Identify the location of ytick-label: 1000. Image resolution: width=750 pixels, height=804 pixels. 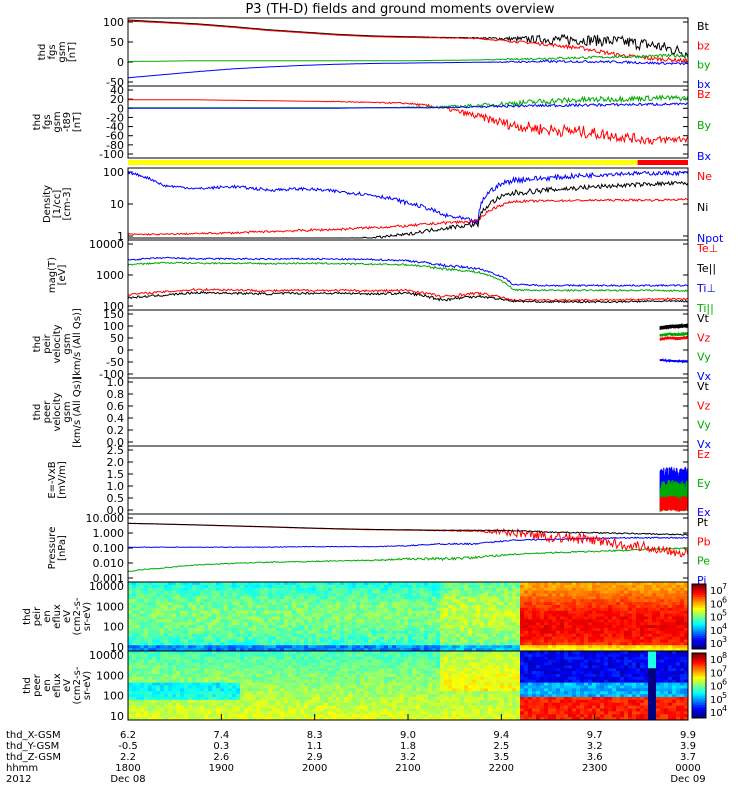
(110, 275).